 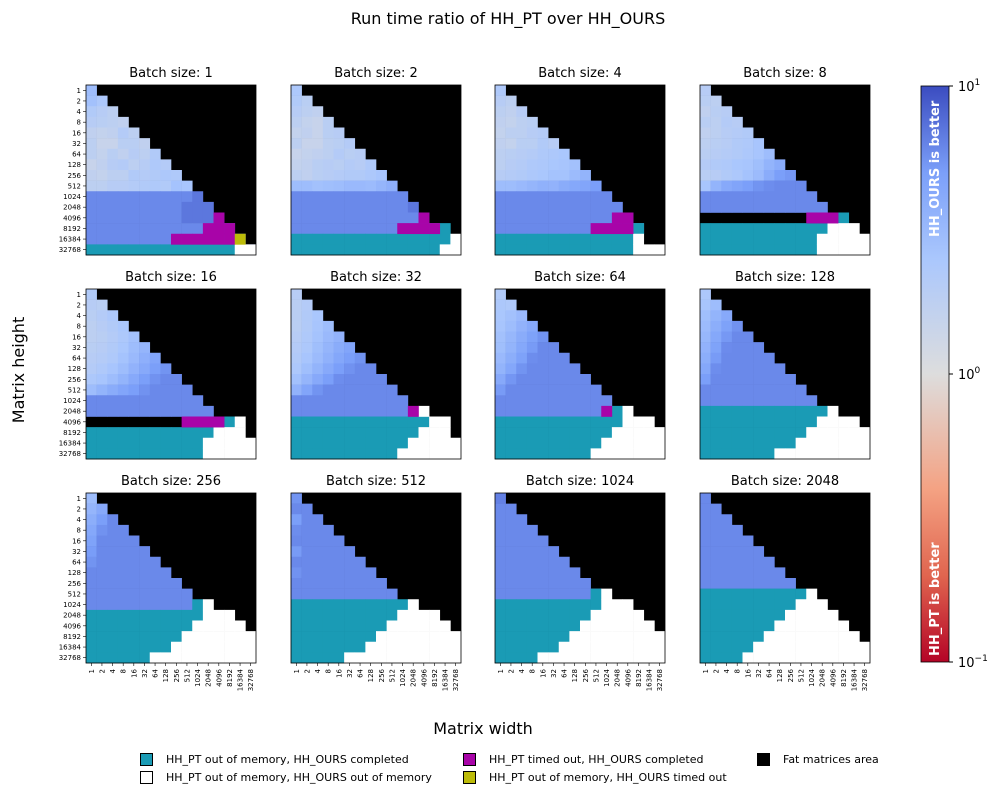 What do you see at coordinates (79, 295) in the screenshot?
I see `y-tick-label: 1` at bounding box center [79, 295].